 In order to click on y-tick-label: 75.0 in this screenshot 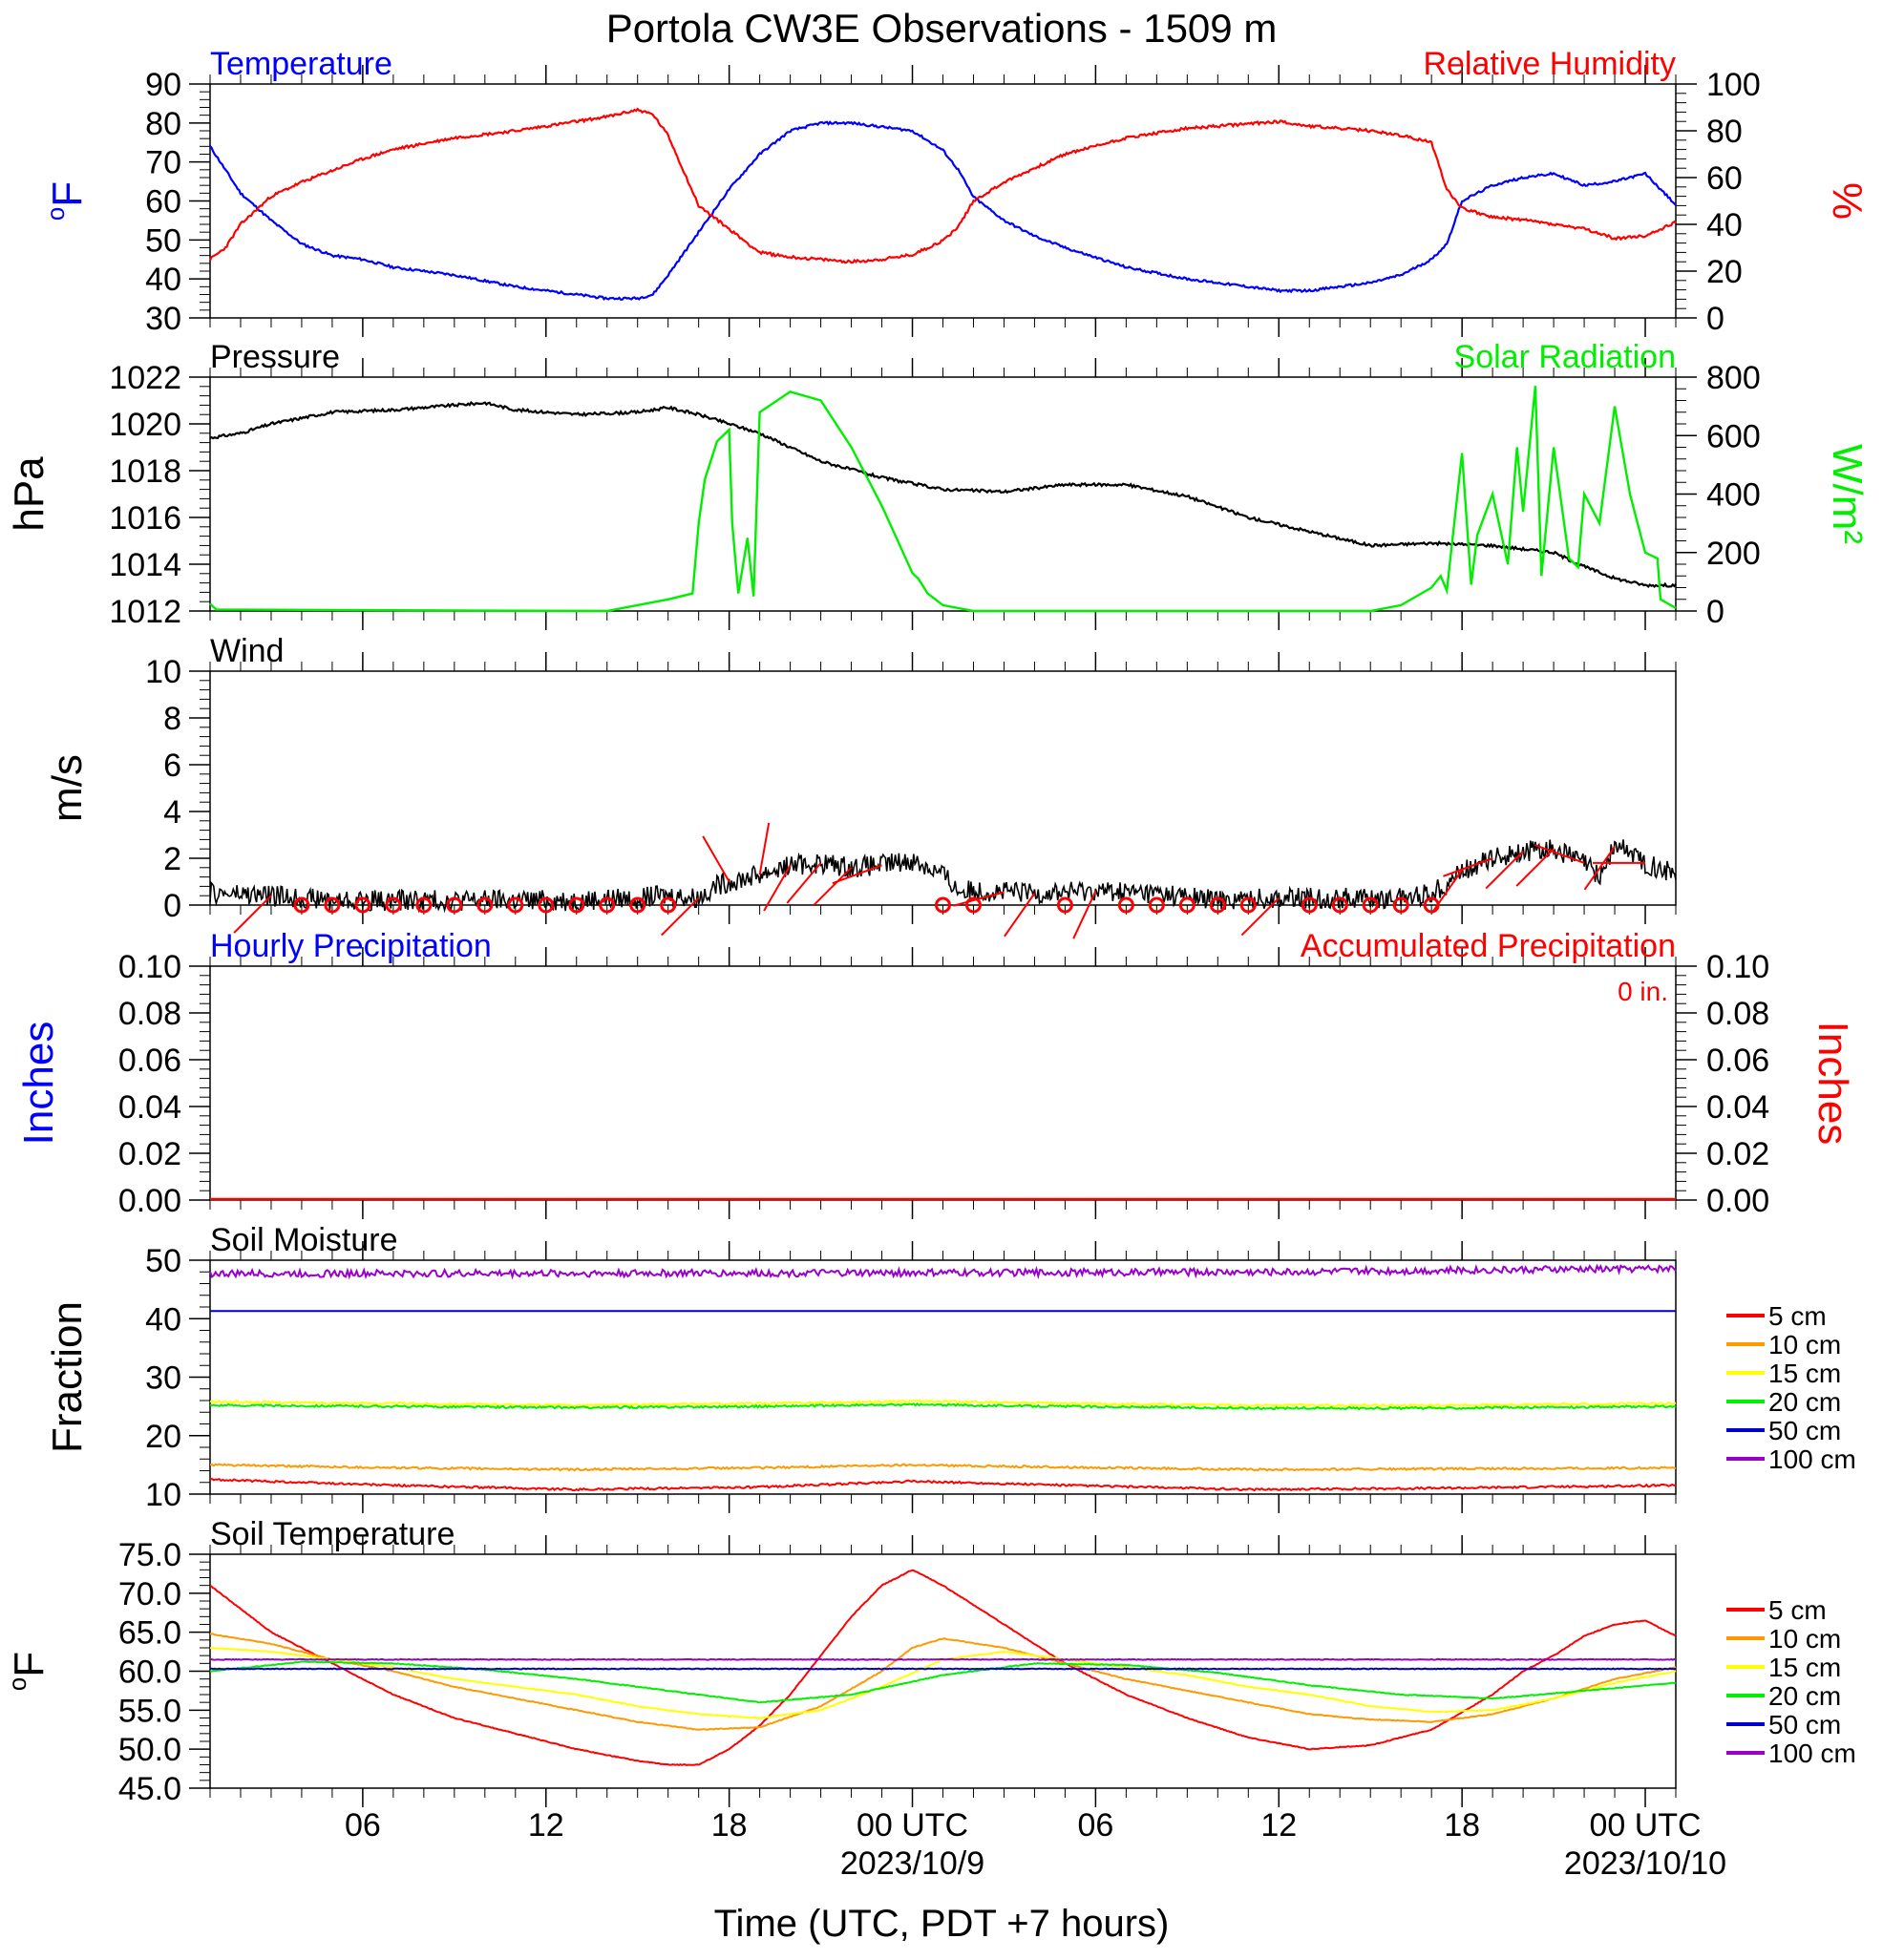, I will do `click(149, 1555)`.